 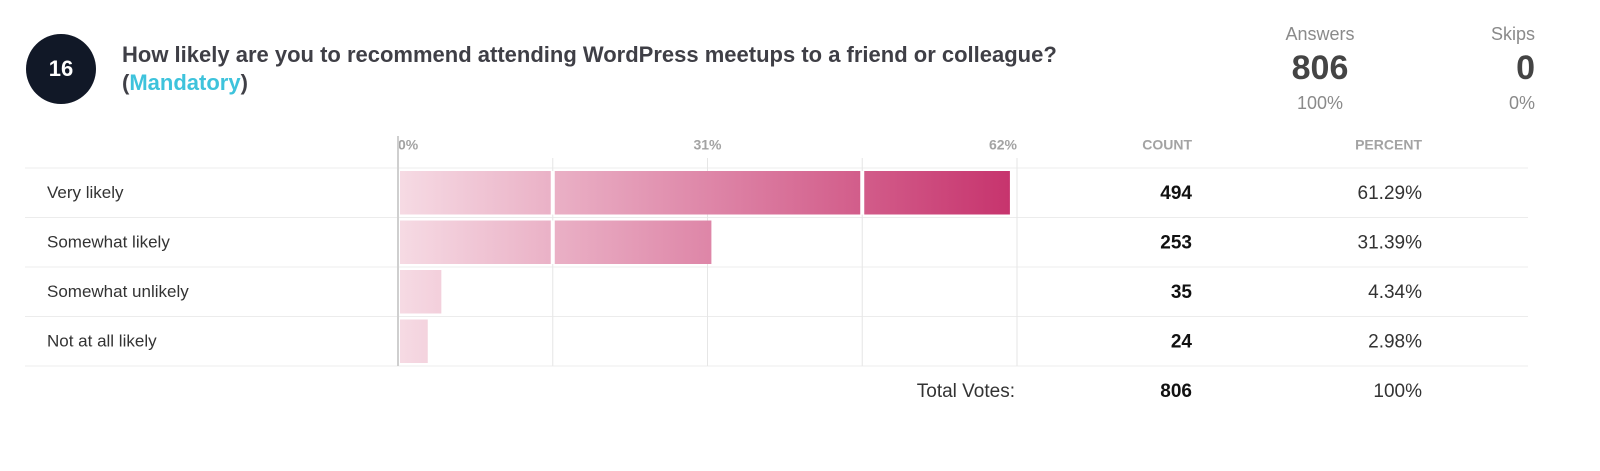 I want to click on question-number: 16, so click(x=61, y=68).